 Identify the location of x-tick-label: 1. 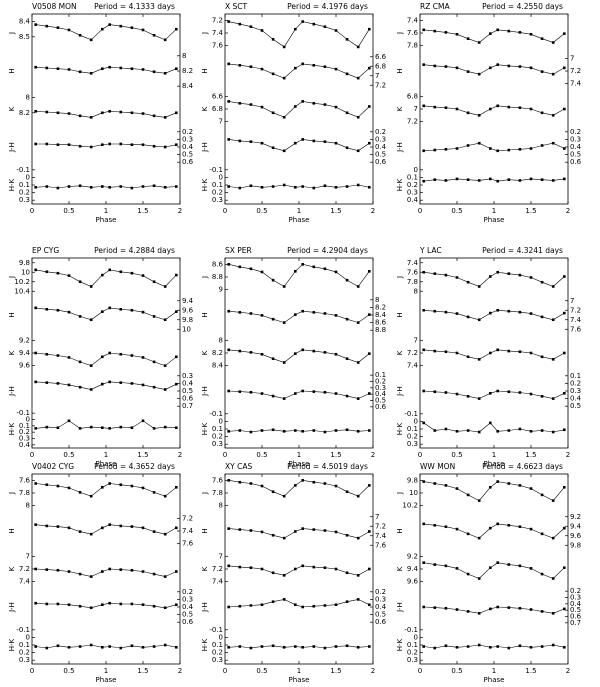
(106, 211).